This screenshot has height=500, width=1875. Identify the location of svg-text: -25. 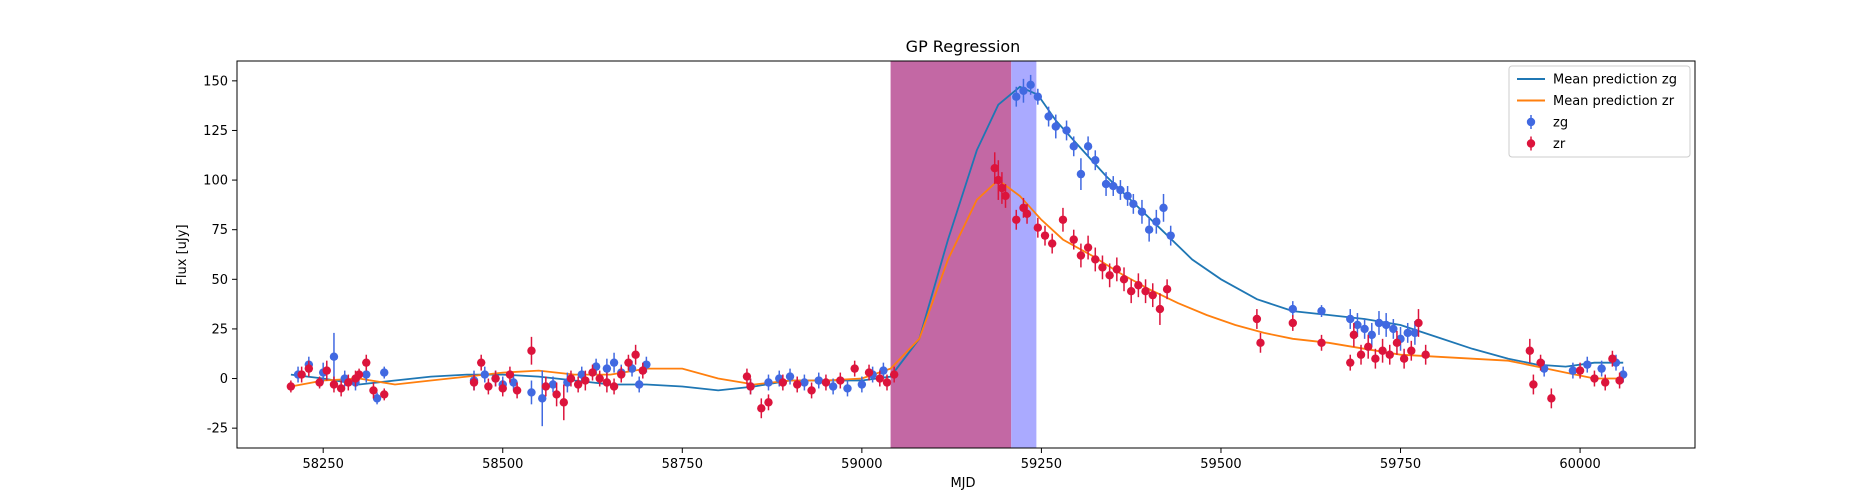
(217, 429).